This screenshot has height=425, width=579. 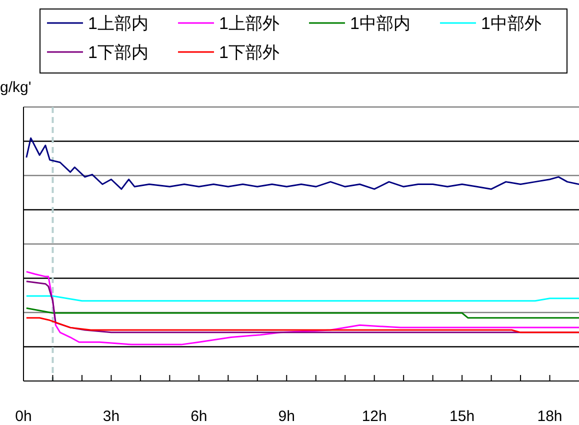 I want to click on x-tick-label: 9h, so click(x=286, y=416).